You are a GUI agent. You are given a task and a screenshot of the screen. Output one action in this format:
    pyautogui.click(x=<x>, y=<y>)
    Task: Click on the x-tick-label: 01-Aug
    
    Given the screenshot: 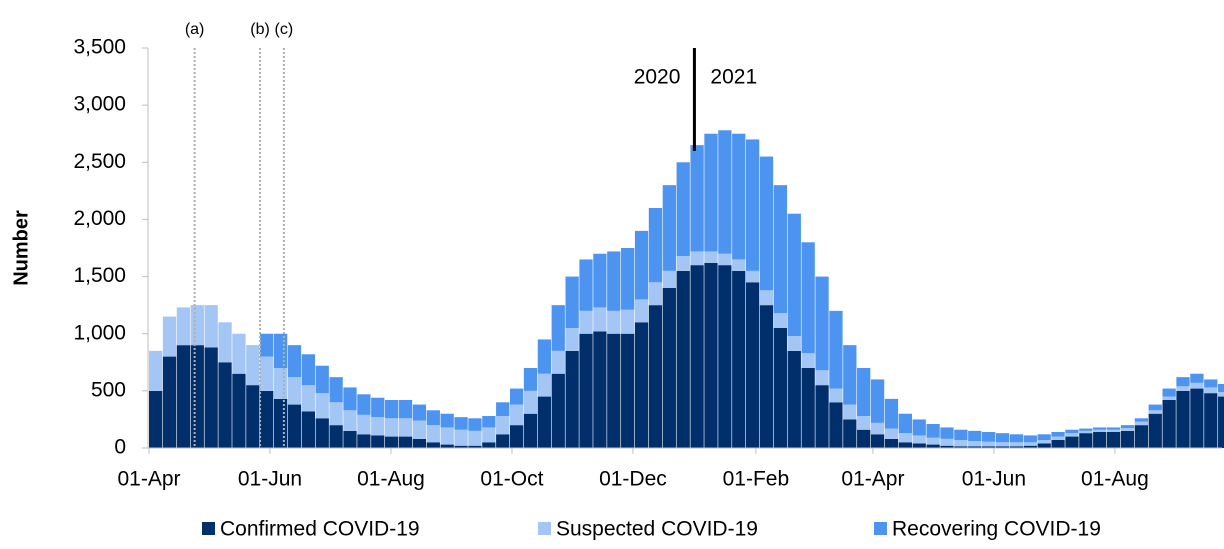 What is the action you would take?
    pyautogui.click(x=391, y=479)
    